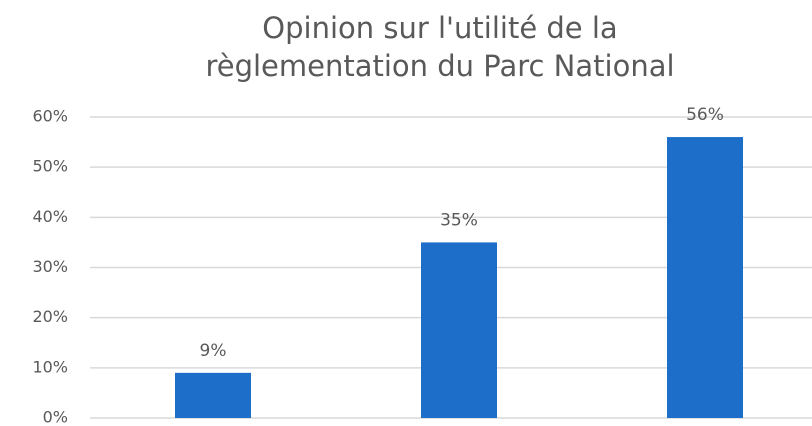  I want to click on y-tick-label: 0%, so click(55, 417).